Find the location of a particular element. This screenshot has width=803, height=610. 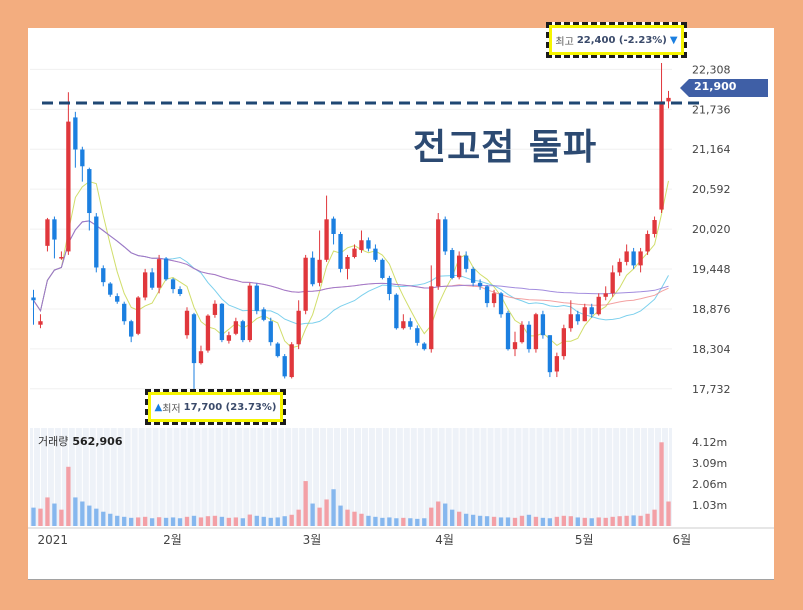

low-prefix: 최저 is located at coordinates (171, 409).